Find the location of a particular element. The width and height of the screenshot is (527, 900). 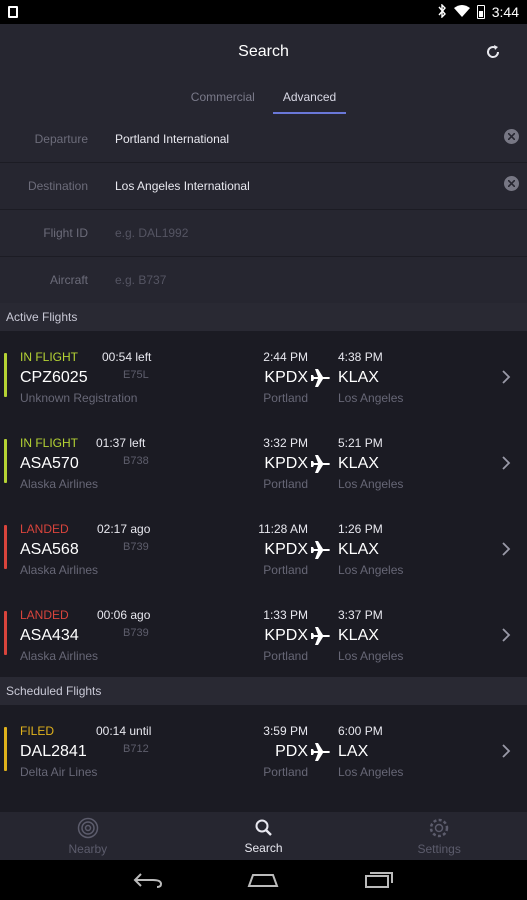

back-button is located at coordinates (148, 880).